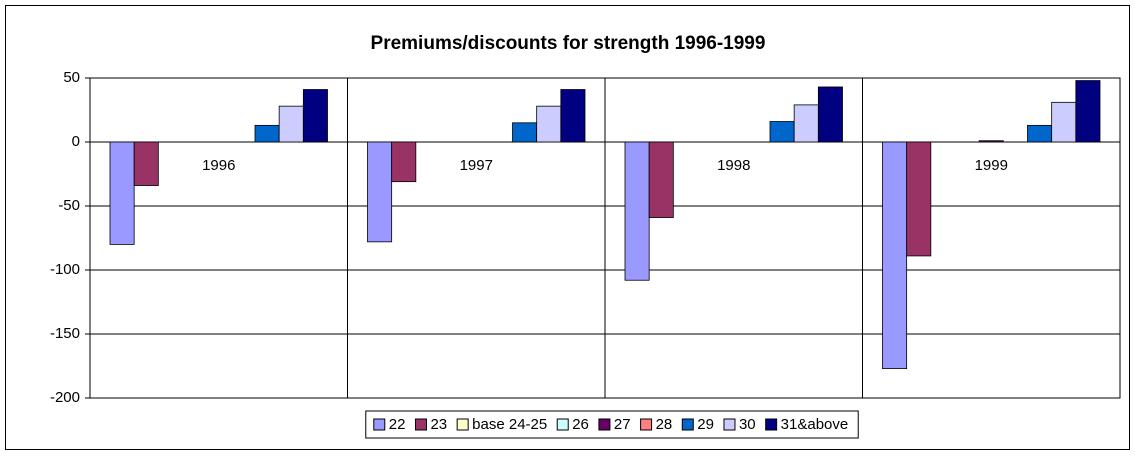  What do you see at coordinates (65, 397) in the screenshot?
I see `y-tick-label: -200` at bounding box center [65, 397].